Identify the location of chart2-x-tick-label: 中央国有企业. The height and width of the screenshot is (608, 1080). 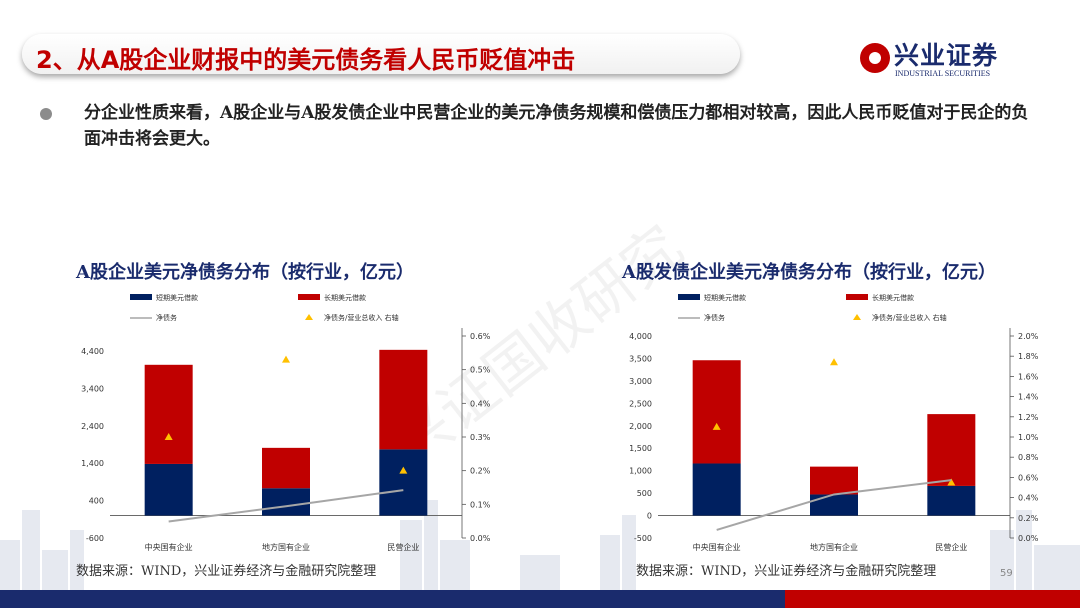
(717, 547).